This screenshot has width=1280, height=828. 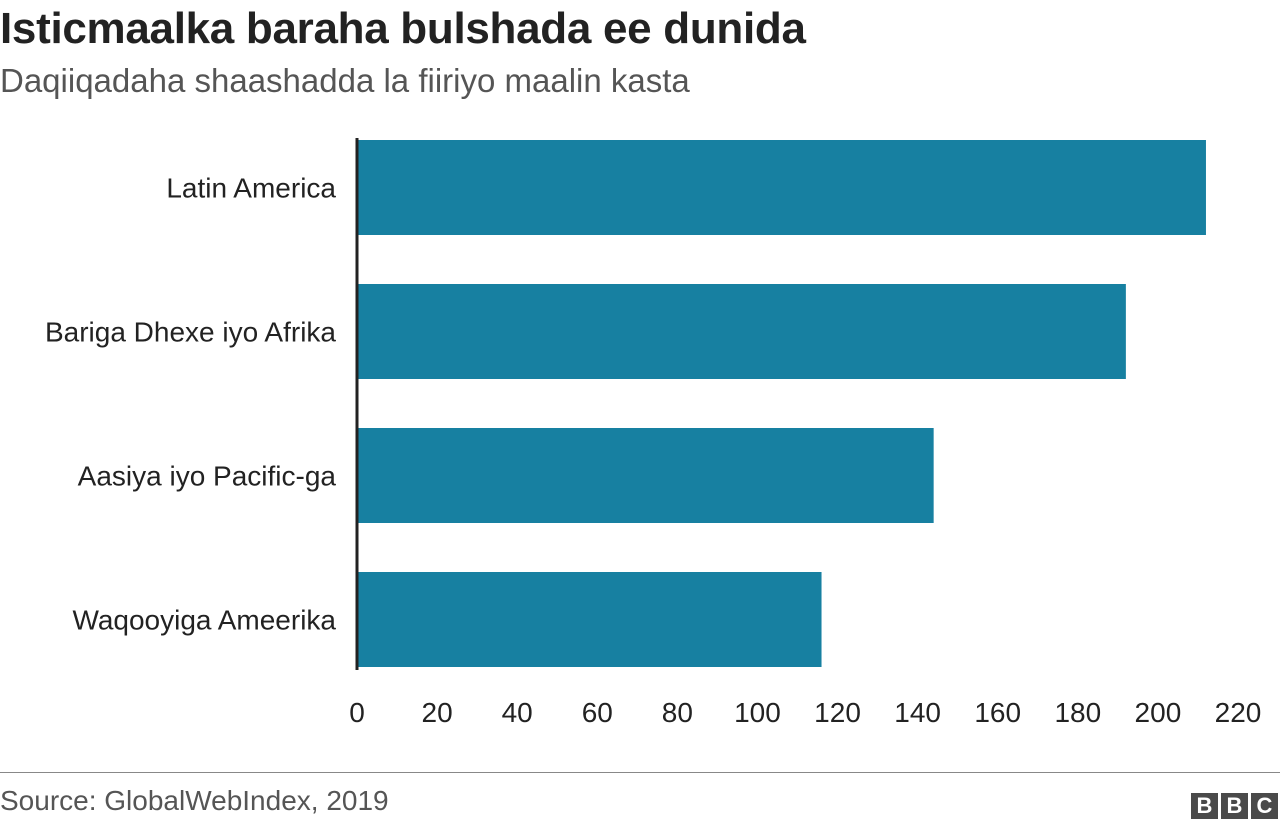 I want to click on category-label: Latin America, so click(x=251, y=188).